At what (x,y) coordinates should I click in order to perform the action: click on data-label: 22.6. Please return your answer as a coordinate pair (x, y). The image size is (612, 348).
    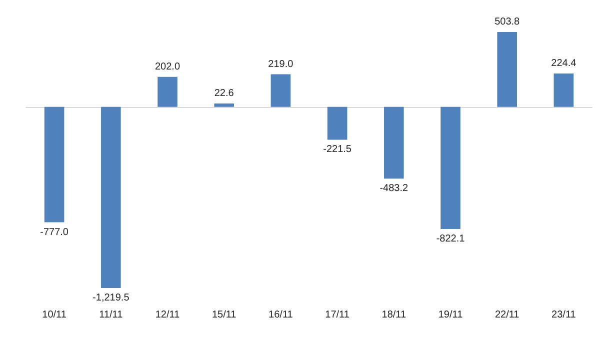
    Looking at the image, I should click on (224, 93).